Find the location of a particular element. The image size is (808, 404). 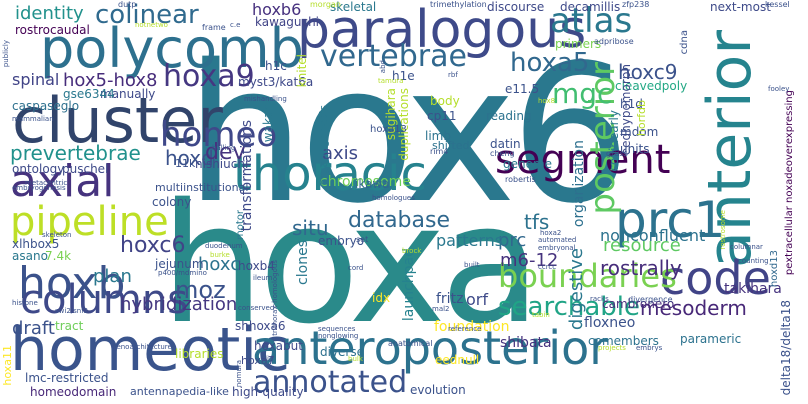

word-kawaguchi: kawaguchi is located at coordinates (287, 22).